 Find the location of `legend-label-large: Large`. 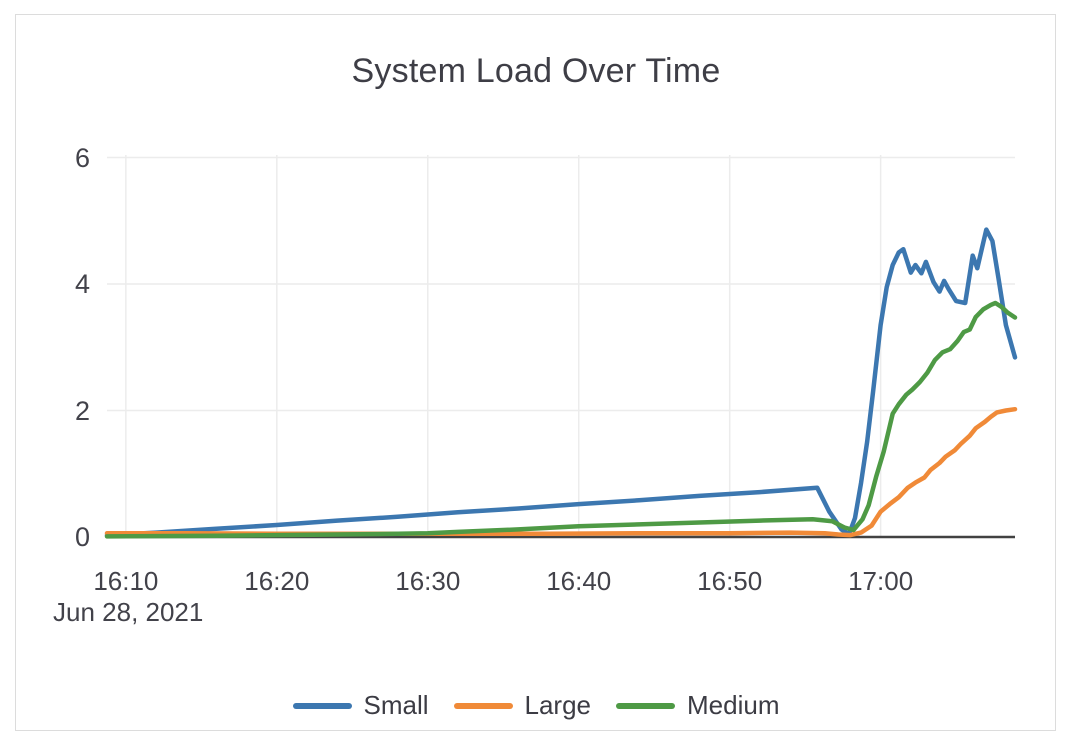

legend-label-large: Large is located at coordinates (558, 705).